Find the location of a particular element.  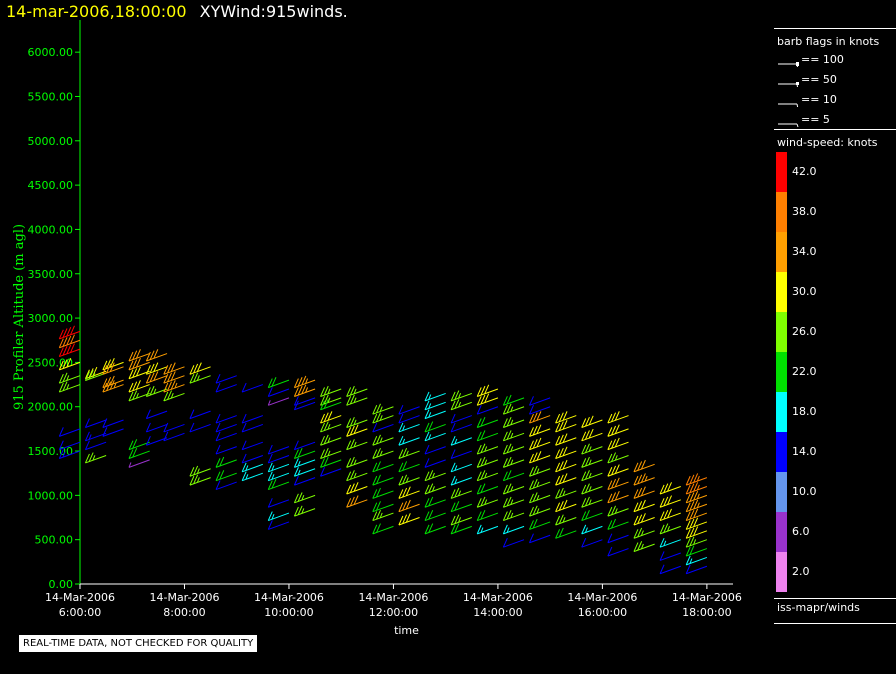

legend-separator is located at coordinates (835, 28).